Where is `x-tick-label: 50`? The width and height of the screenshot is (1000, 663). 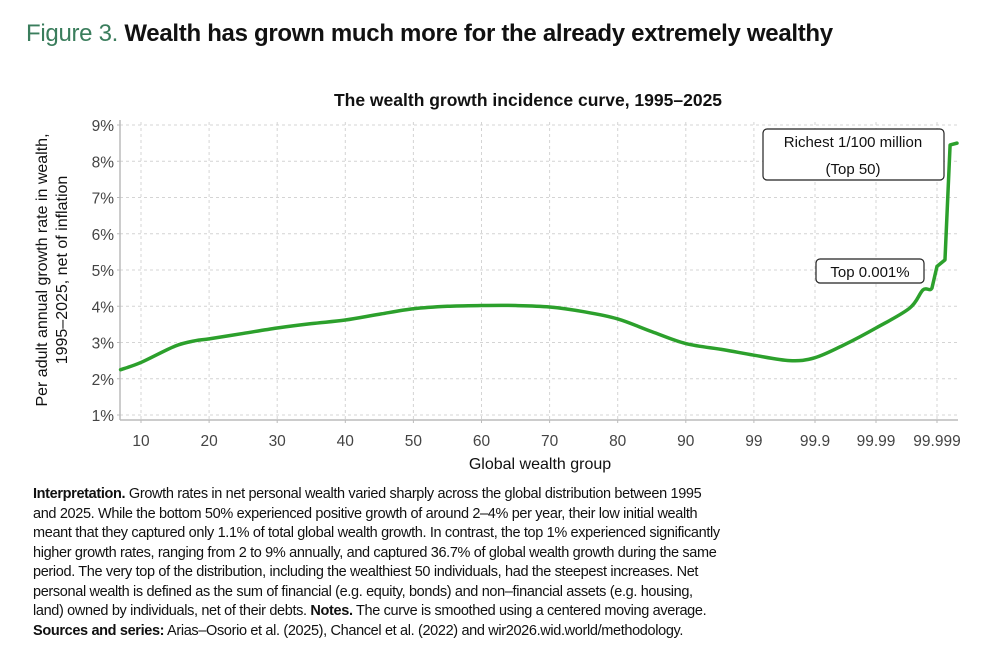
x-tick-label: 50 is located at coordinates (414, 441).